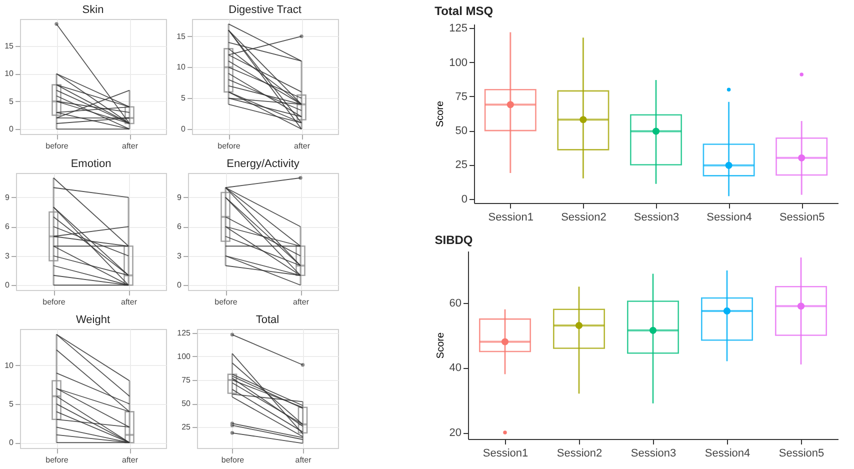 This screenshot has width=854, height=469. What do you see at coordinates (453, 240) in the screenshot?
I see `chart-title: SIBDQ` at bounding box center [453, 240].